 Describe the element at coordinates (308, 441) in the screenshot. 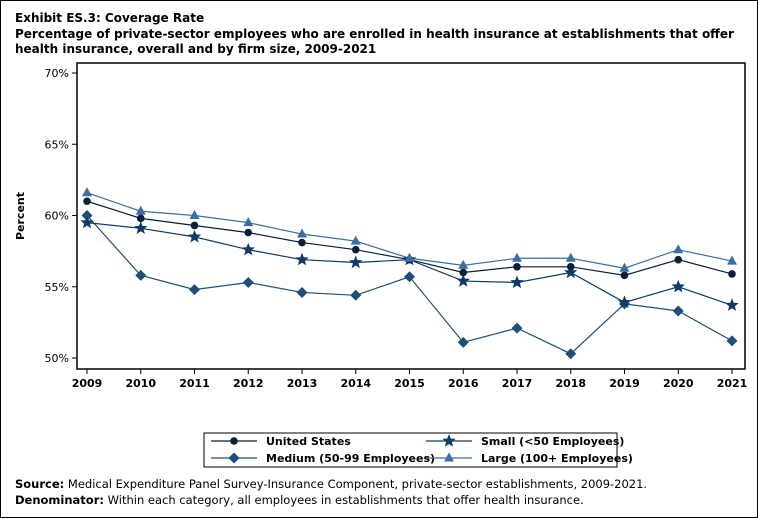

I see `legend-label: United States` at that location.